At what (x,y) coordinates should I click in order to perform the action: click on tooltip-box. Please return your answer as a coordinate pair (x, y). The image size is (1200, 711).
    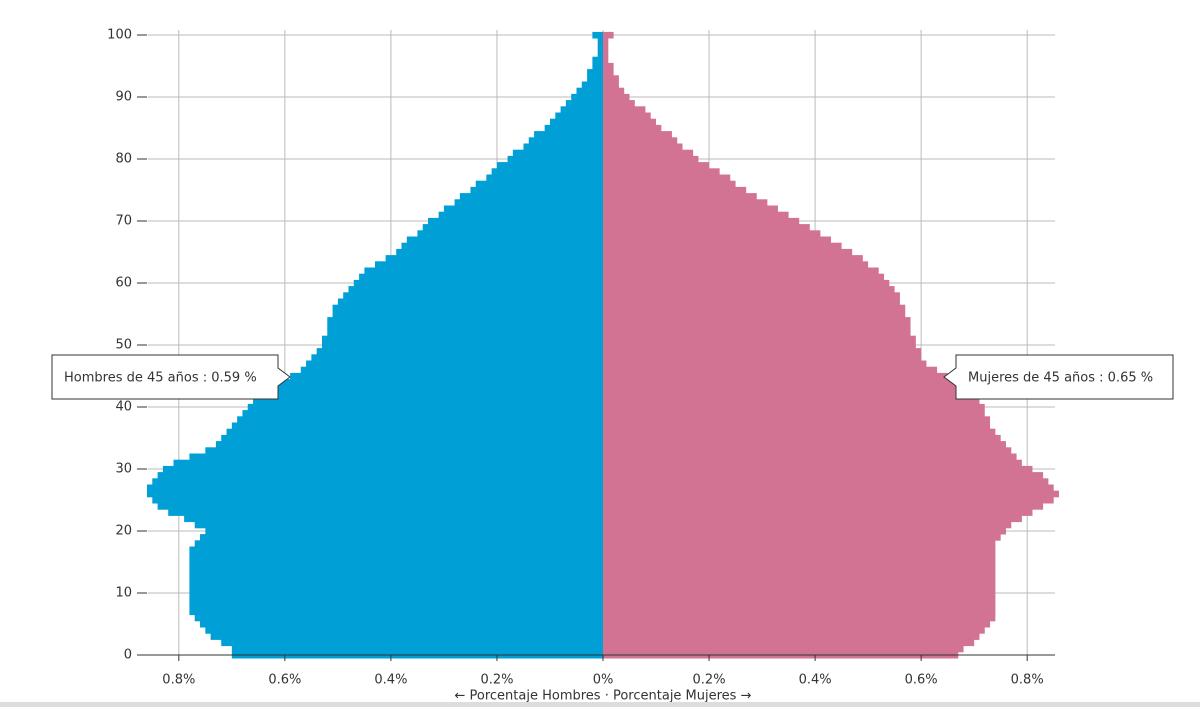
    Looking at the image, I should click on (1058, 377).